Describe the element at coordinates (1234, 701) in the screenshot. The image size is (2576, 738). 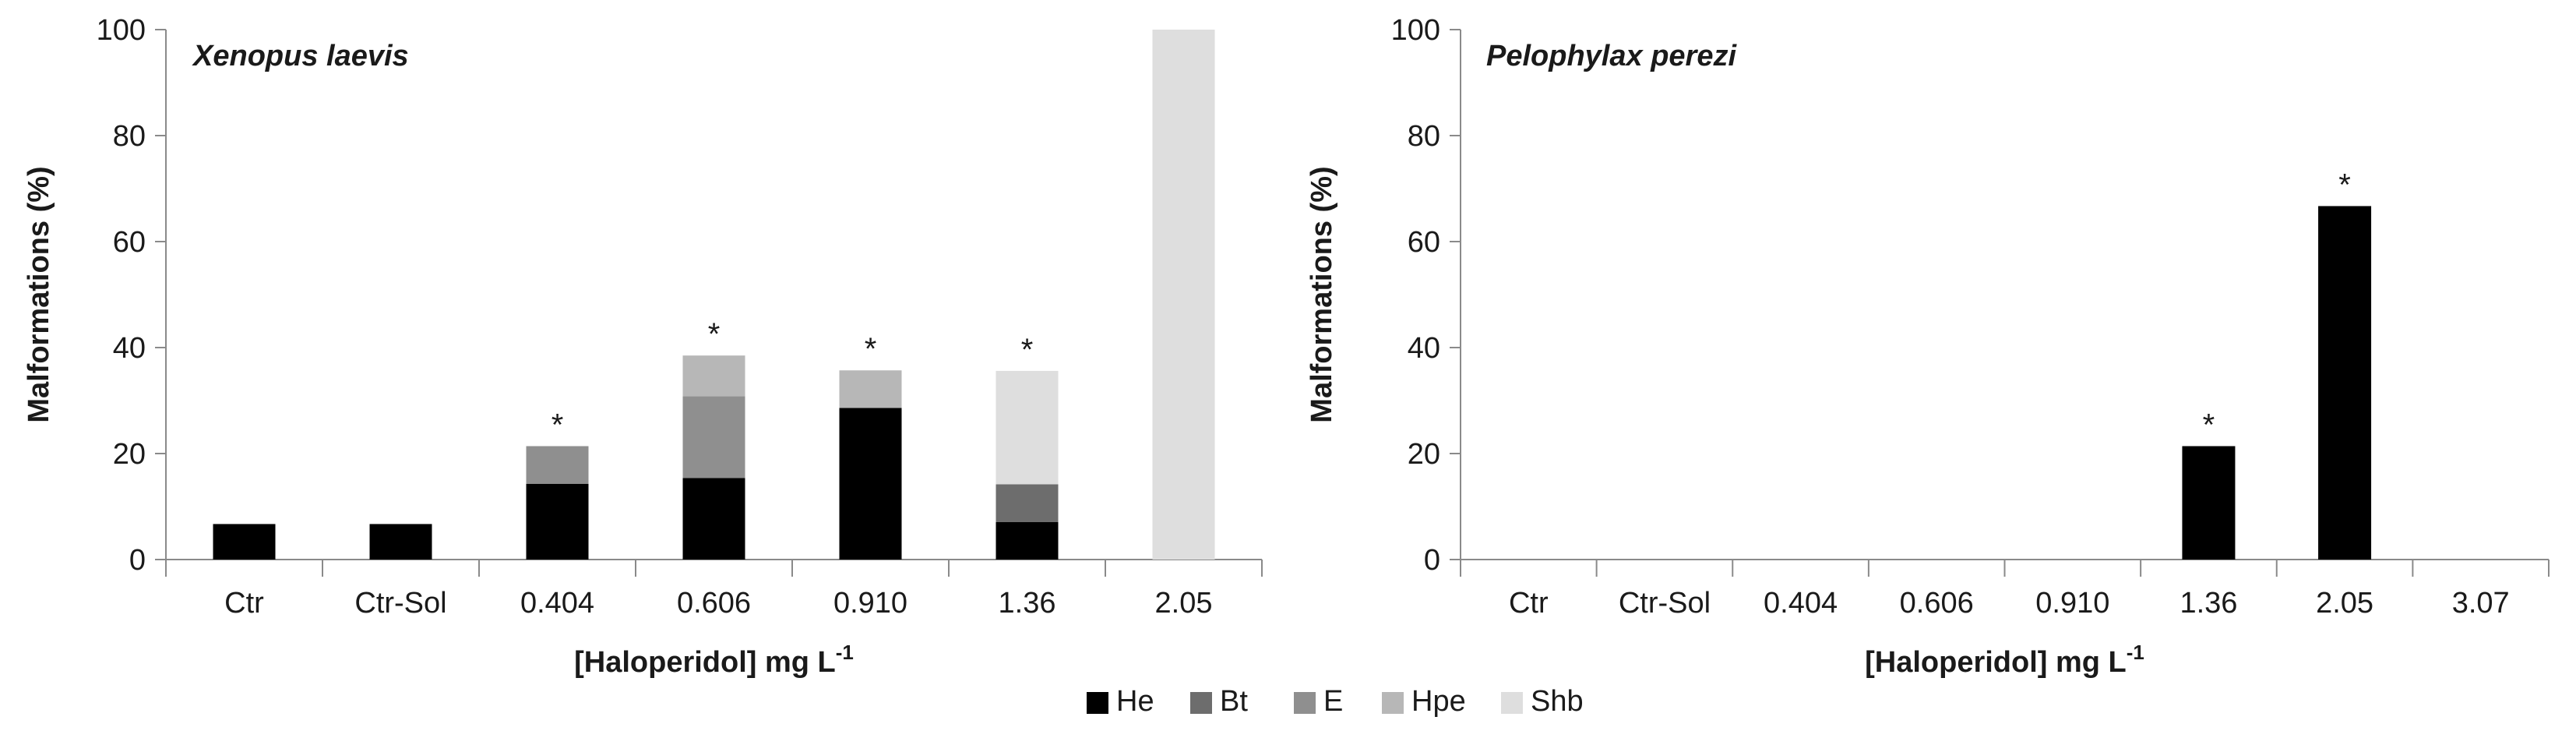
I see `legend-label-bt: Bt` at that location.